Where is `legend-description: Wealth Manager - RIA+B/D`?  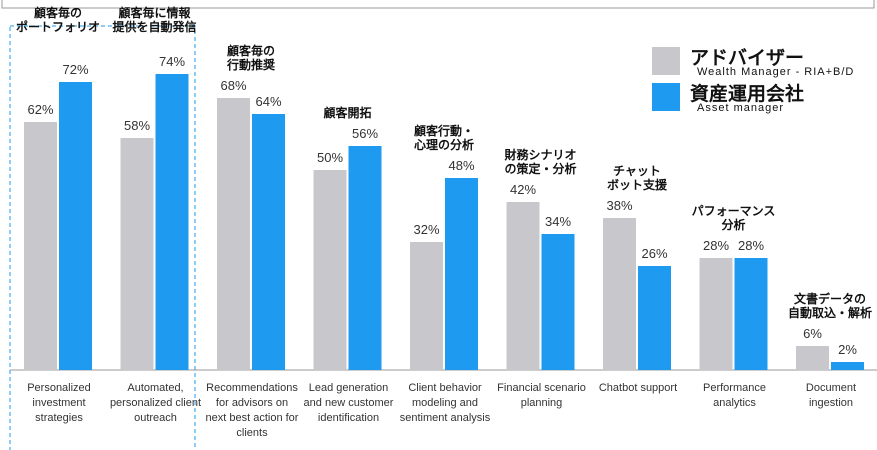
legend-description: Wealth Manager - RIA+B/D is located at coordinates (776, 72).